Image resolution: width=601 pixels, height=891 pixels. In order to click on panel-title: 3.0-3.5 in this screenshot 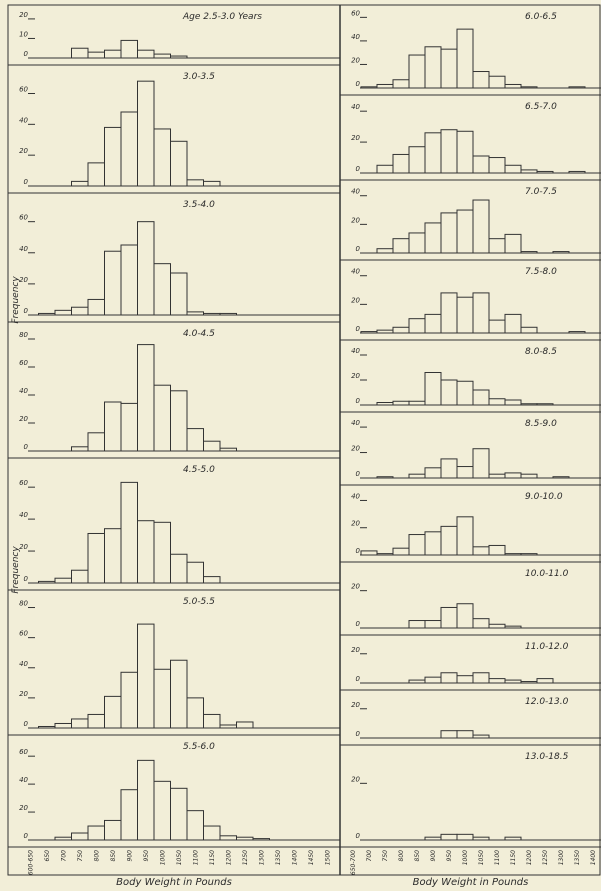, I will do `click(199, 77)`.